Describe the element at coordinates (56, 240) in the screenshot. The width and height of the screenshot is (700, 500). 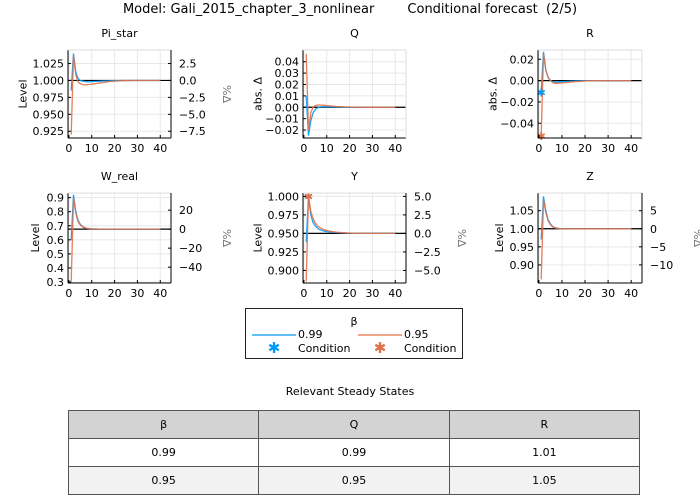
I see `y-tick-label: 0.6` at that location.